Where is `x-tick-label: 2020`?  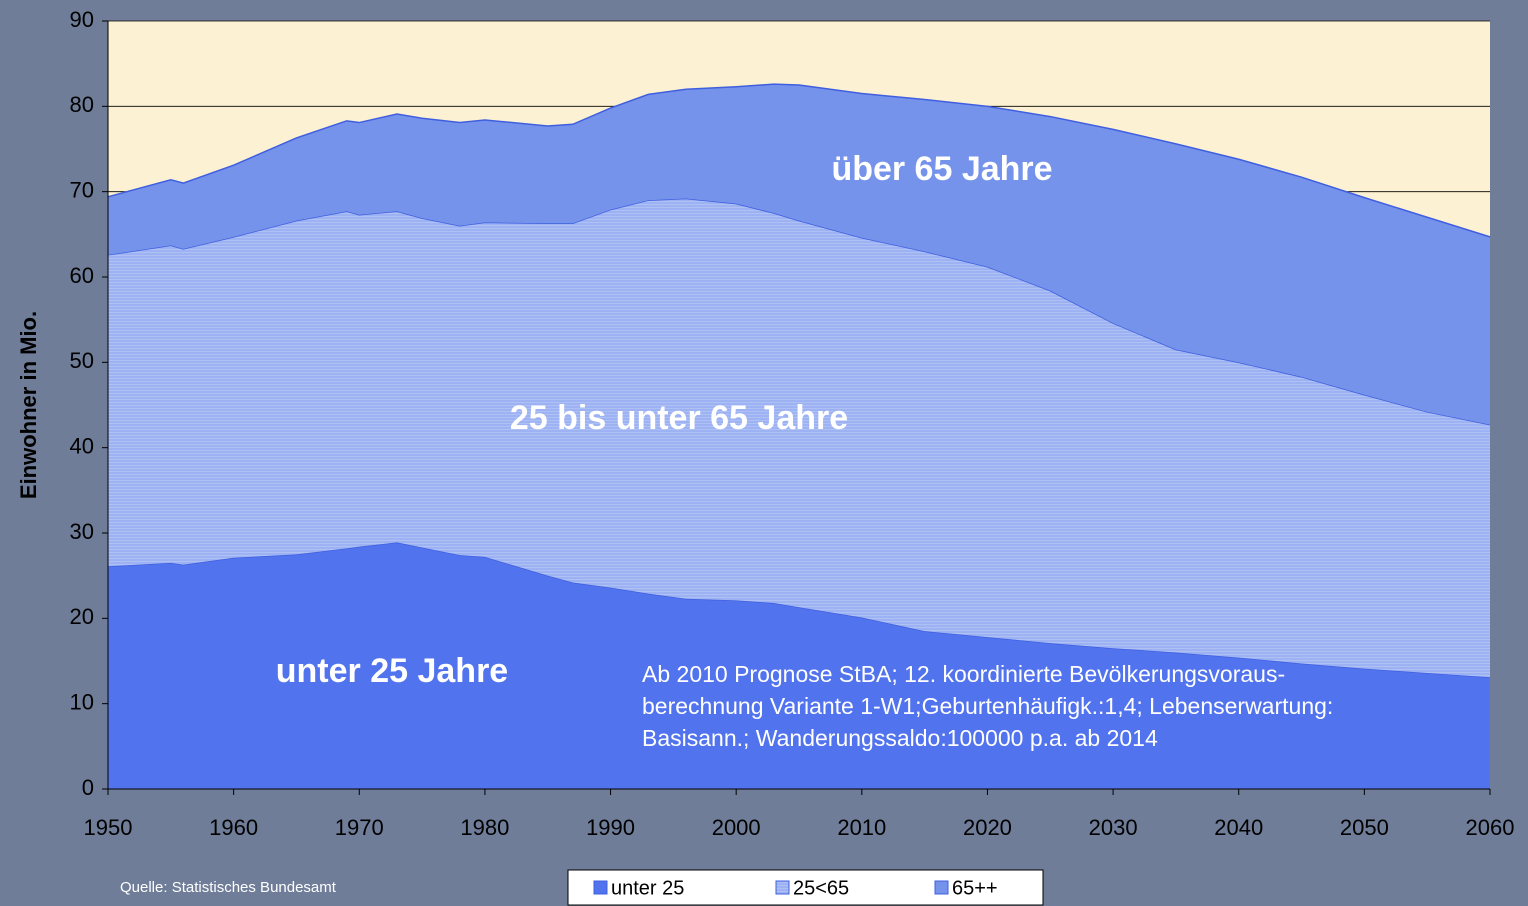
x-tick-label: 2020 is located at coordinates (987, 827).